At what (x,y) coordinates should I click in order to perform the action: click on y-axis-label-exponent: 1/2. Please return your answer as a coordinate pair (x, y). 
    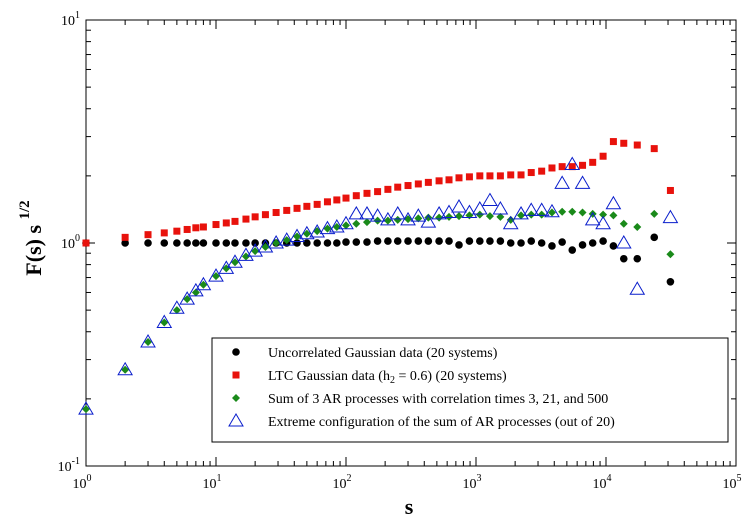
    Looking at the image, I should click on (25, 209).